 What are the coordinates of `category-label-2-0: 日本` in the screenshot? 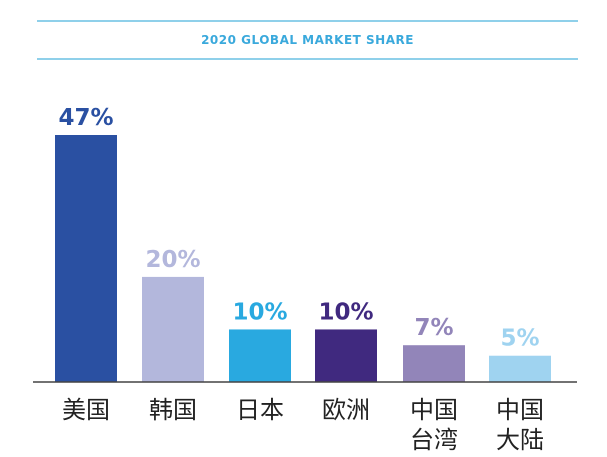 It's located at (260, 410).